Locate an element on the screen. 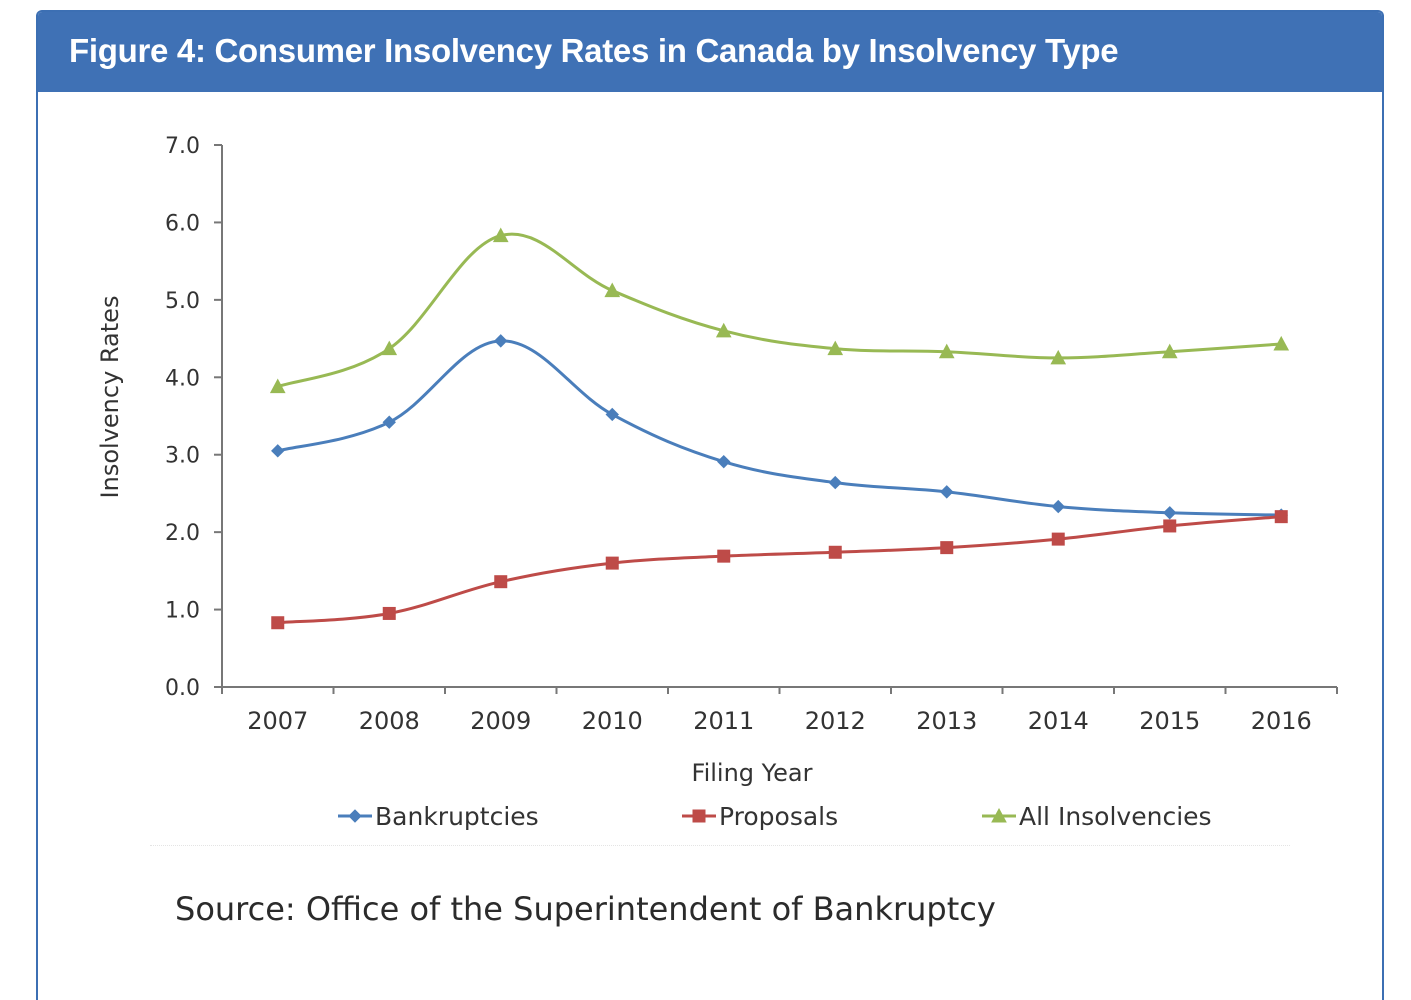 The image size is (1411, 1000). x-tick-label: 2007 is located at coordinates (277, 721).